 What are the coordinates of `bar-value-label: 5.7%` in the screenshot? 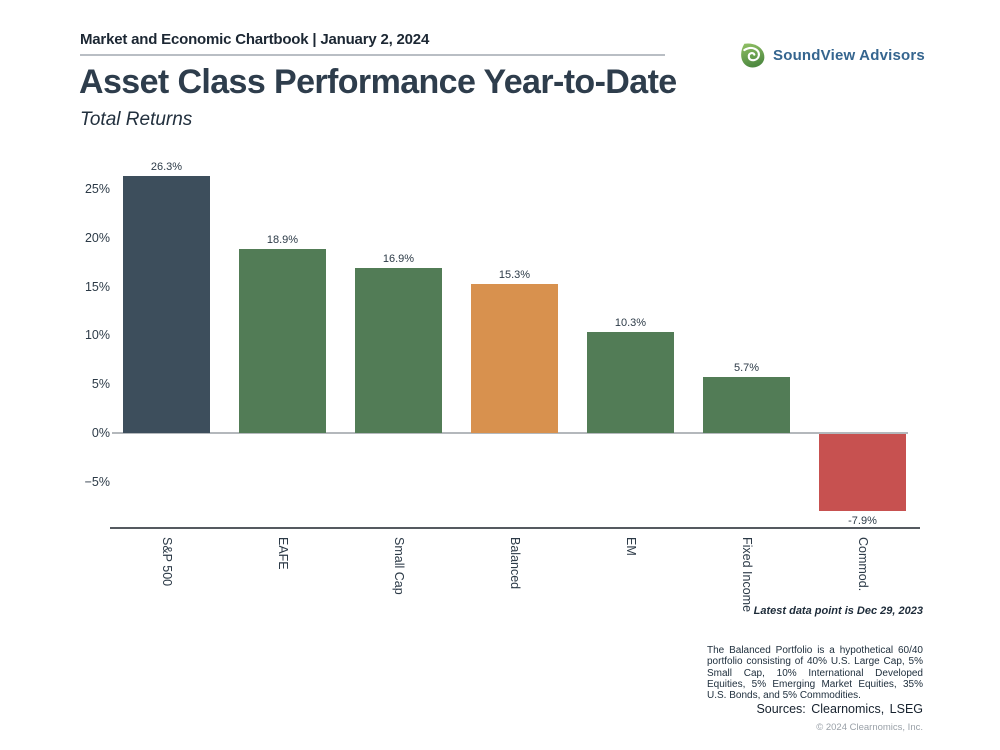 It's located at (746, 368).